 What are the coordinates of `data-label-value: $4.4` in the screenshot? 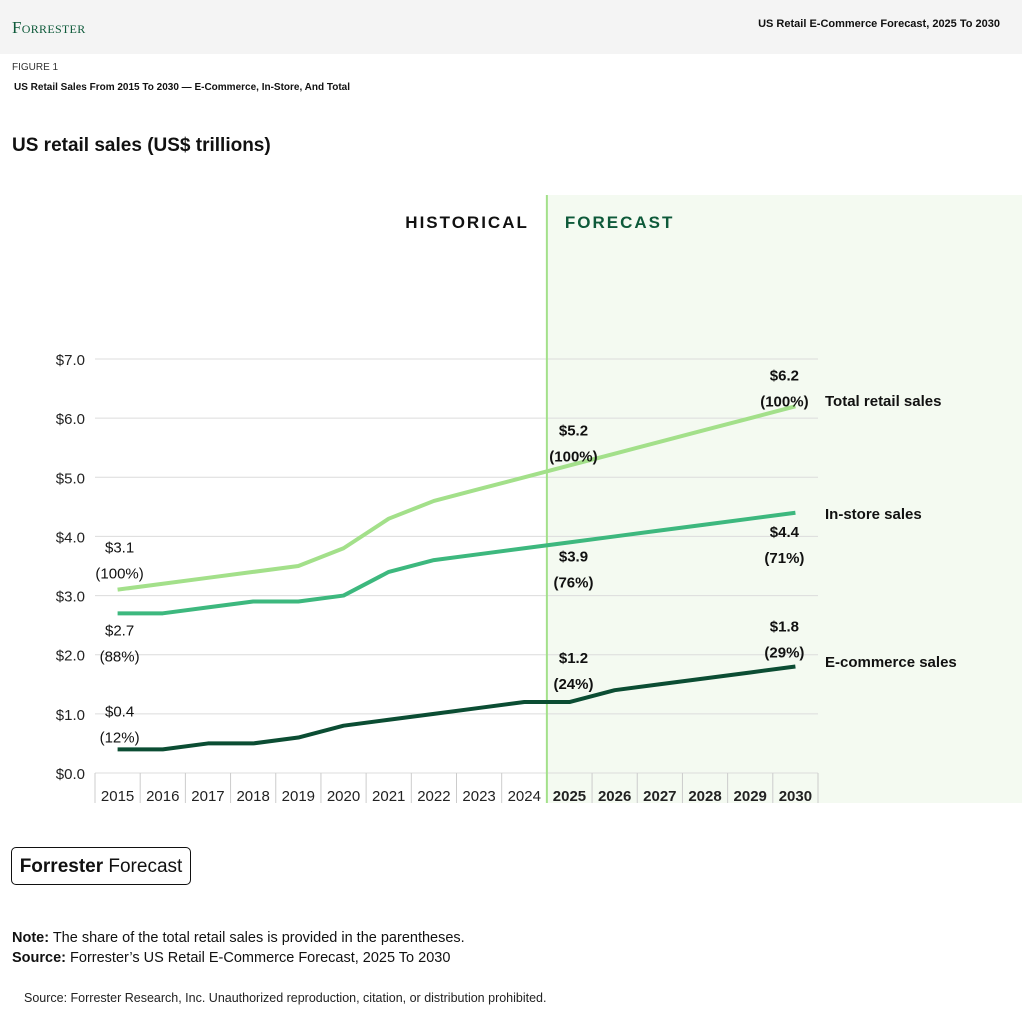 It's located at (785, 532).